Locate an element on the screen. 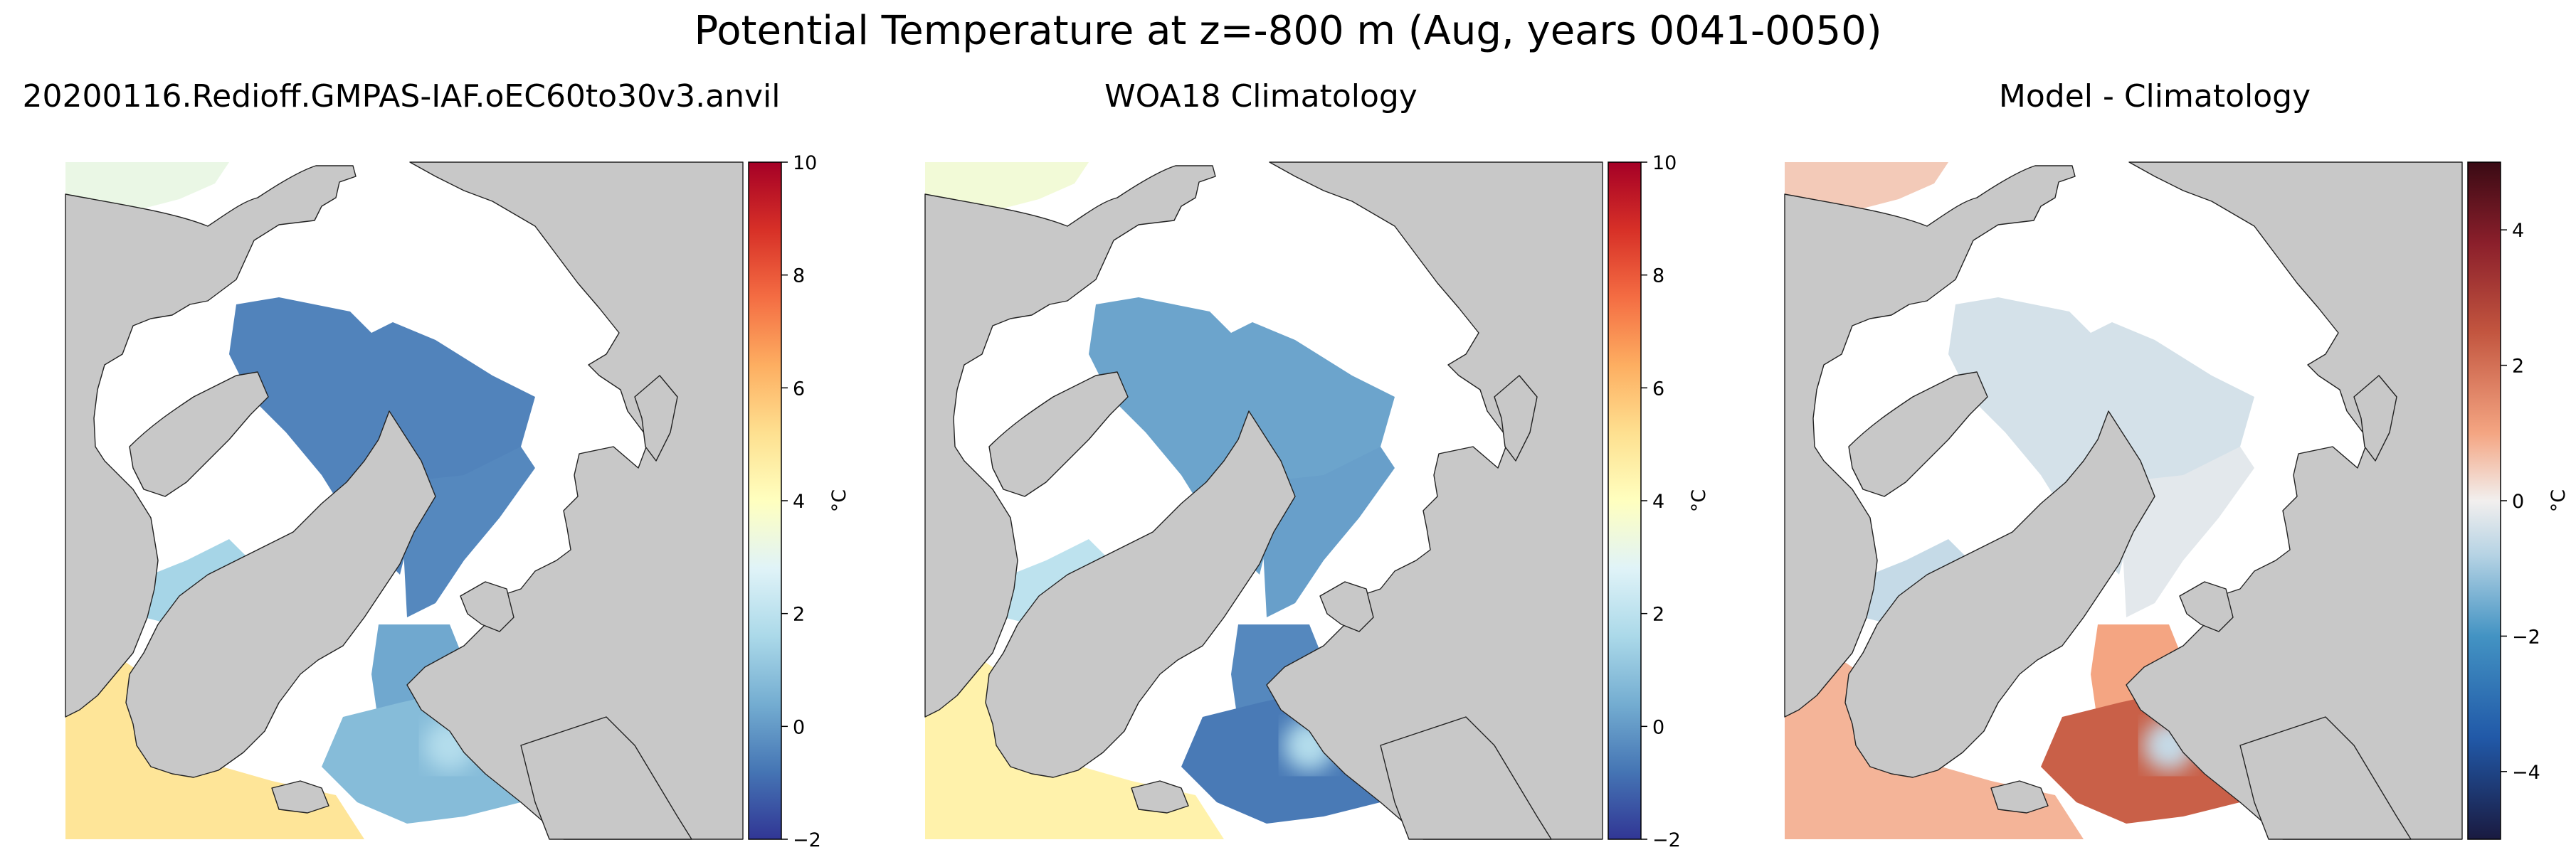 The width and height of the screenshot is (2576, 862). colorbar-tick-label-1-3: 4 is located at coordinates (1658, 502).